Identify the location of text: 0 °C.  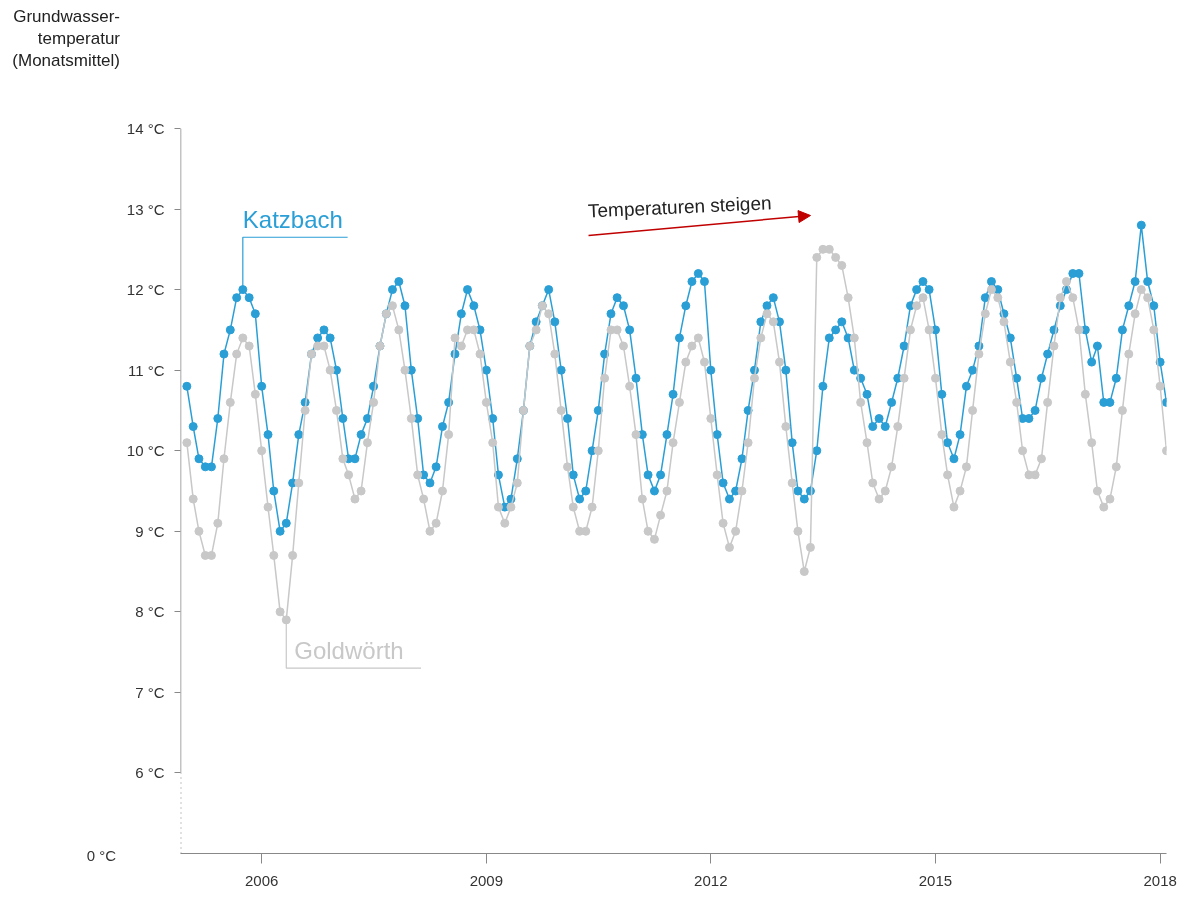
(101, 856).